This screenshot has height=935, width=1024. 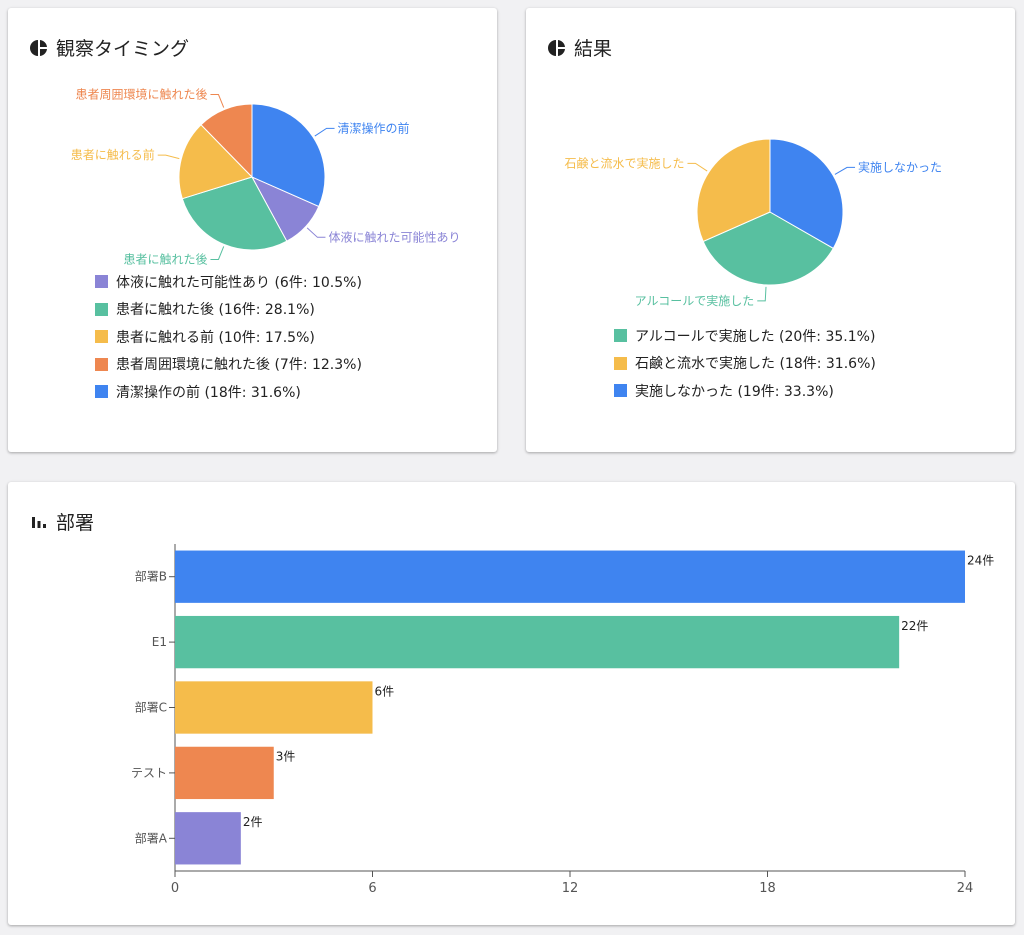 I want to click on timing-title-text: 観察タイミング, so click(x=123, y=49).